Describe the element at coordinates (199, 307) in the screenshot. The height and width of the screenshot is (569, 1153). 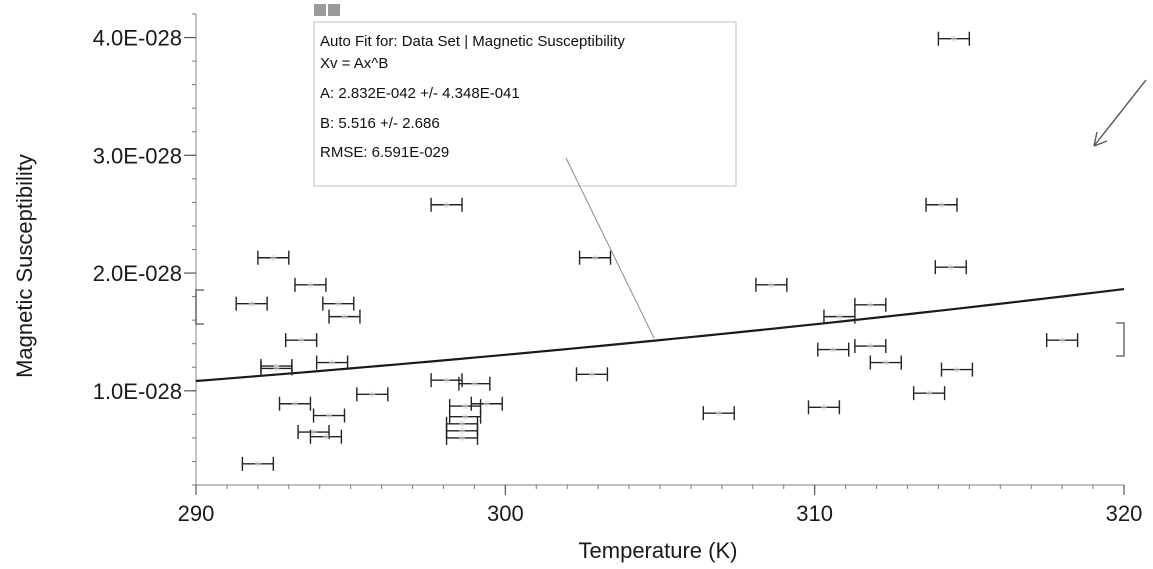
I see `left-range-bracket` at that location.